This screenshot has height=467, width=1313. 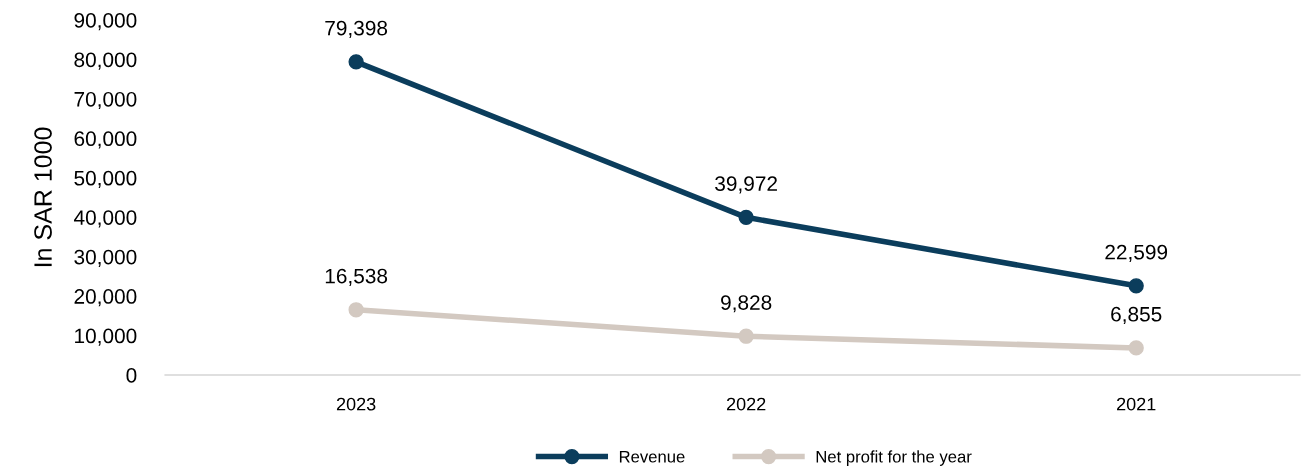 What do you see at coordinates (1136, 253) in the screenshot?
I see `data-label: 22,599` at bounding box center [1136, 253].